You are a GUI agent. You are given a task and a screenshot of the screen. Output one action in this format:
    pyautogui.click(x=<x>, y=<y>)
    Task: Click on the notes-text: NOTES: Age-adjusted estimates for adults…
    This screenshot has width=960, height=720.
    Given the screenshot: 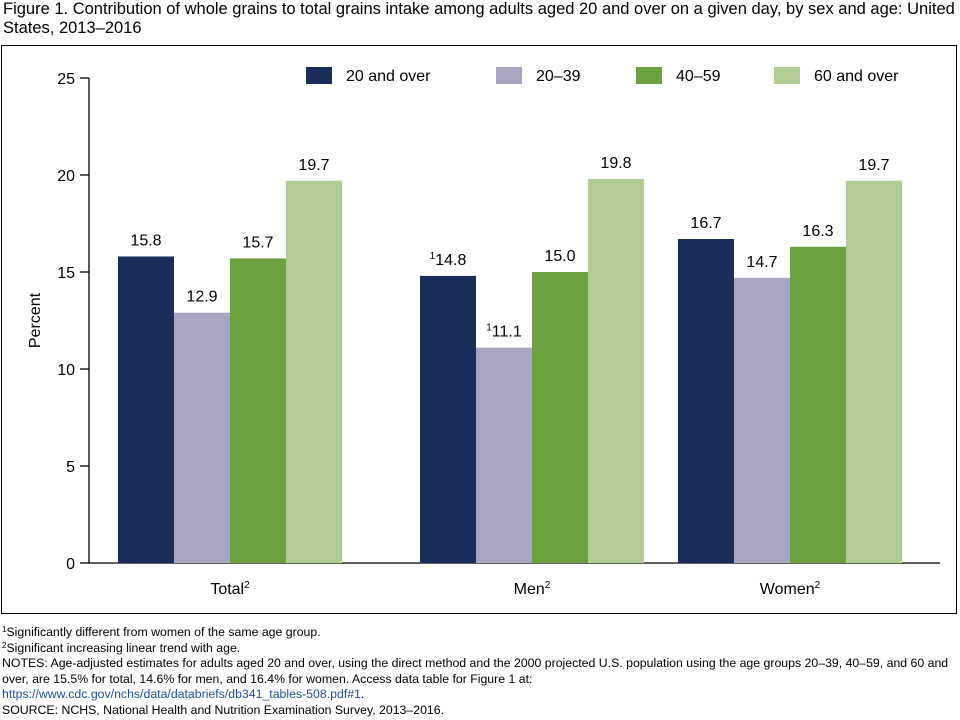 What is the action you would take?
    pyautogui.click(x=475, y=678)
    